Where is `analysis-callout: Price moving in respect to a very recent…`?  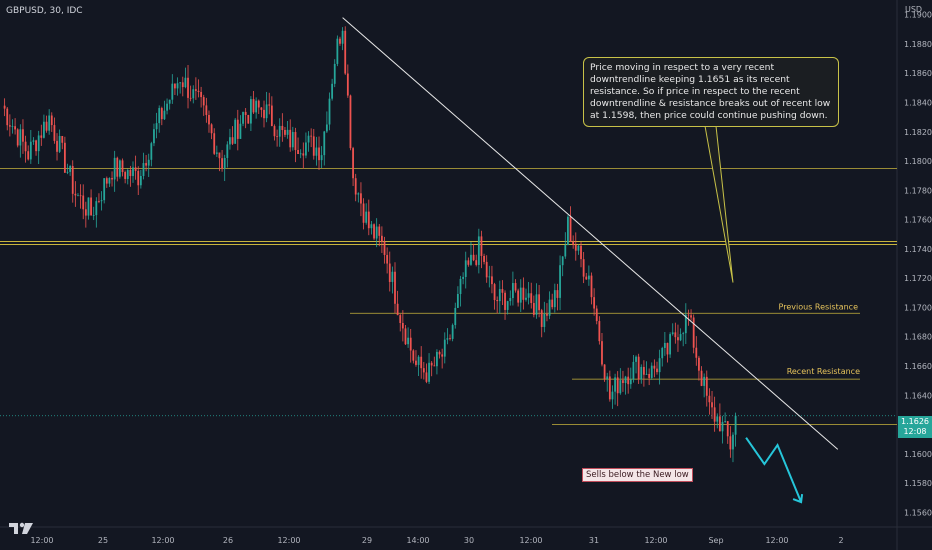
analysis-callout: Price moving in respect to a very recent… is located at coordinates (711, 92).